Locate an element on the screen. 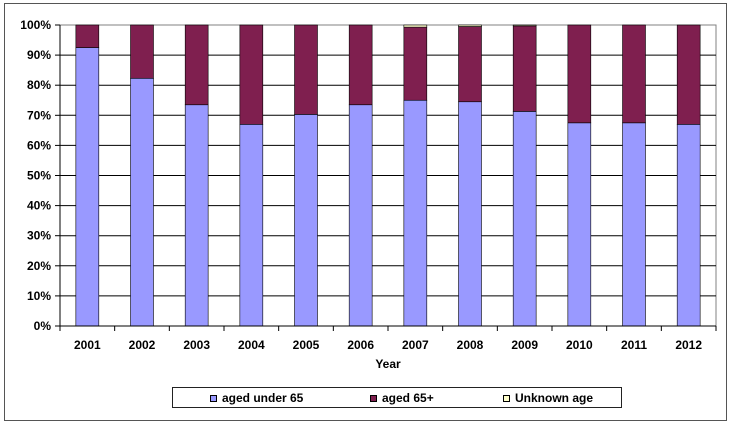 The height and width of the screenshot is (426, 732). bar-segment-aged-65--2001 is located at coordinates (87, 36).